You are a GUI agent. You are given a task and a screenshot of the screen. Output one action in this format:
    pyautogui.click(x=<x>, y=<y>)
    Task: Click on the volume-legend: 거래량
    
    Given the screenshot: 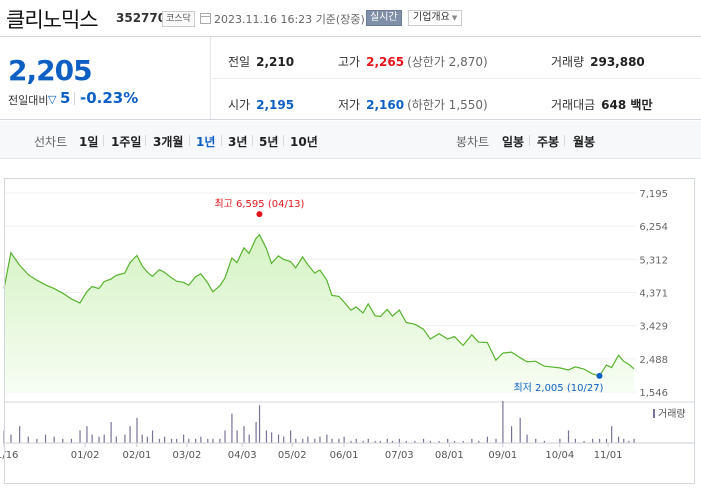 What is the action you would take?
    pyautogui.click(x=669, y=414)
    